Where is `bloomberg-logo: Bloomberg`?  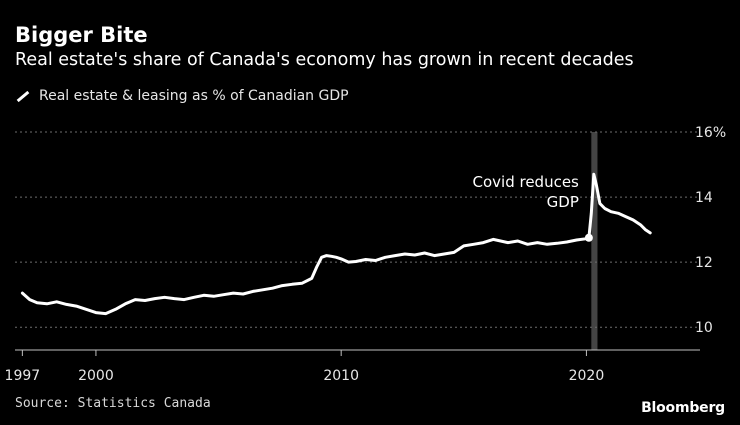 bloomberg-logo: Bloomberg is located at coordinates (683, 408).